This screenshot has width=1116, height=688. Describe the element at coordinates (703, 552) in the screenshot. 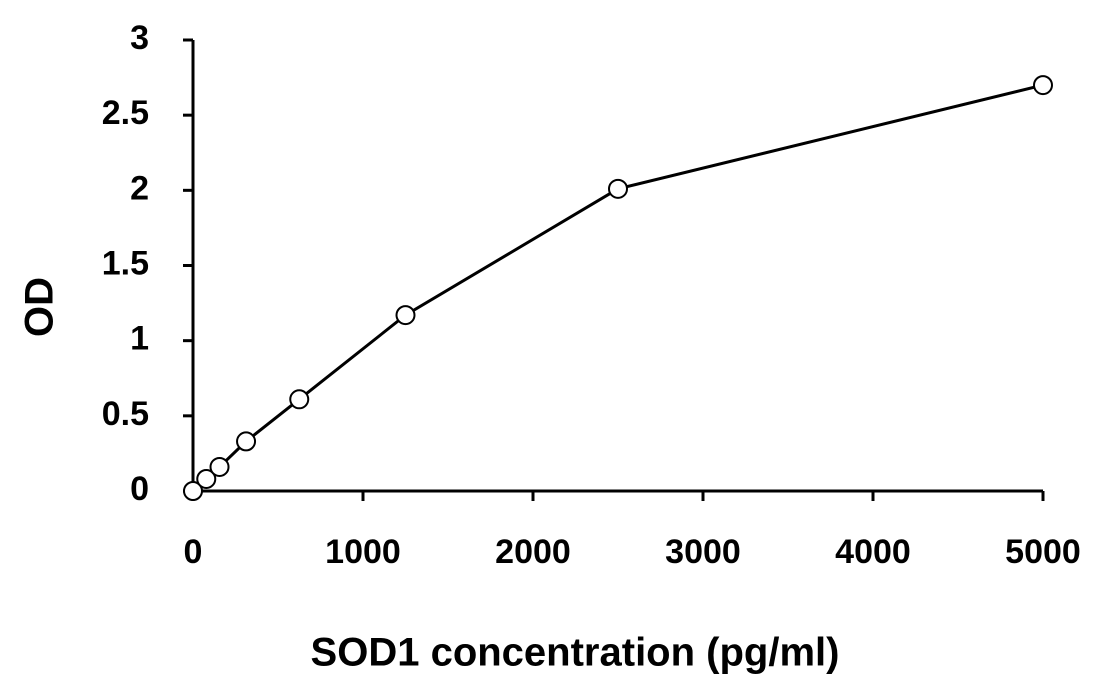

I see `x-tick-label: 3000` at that location.